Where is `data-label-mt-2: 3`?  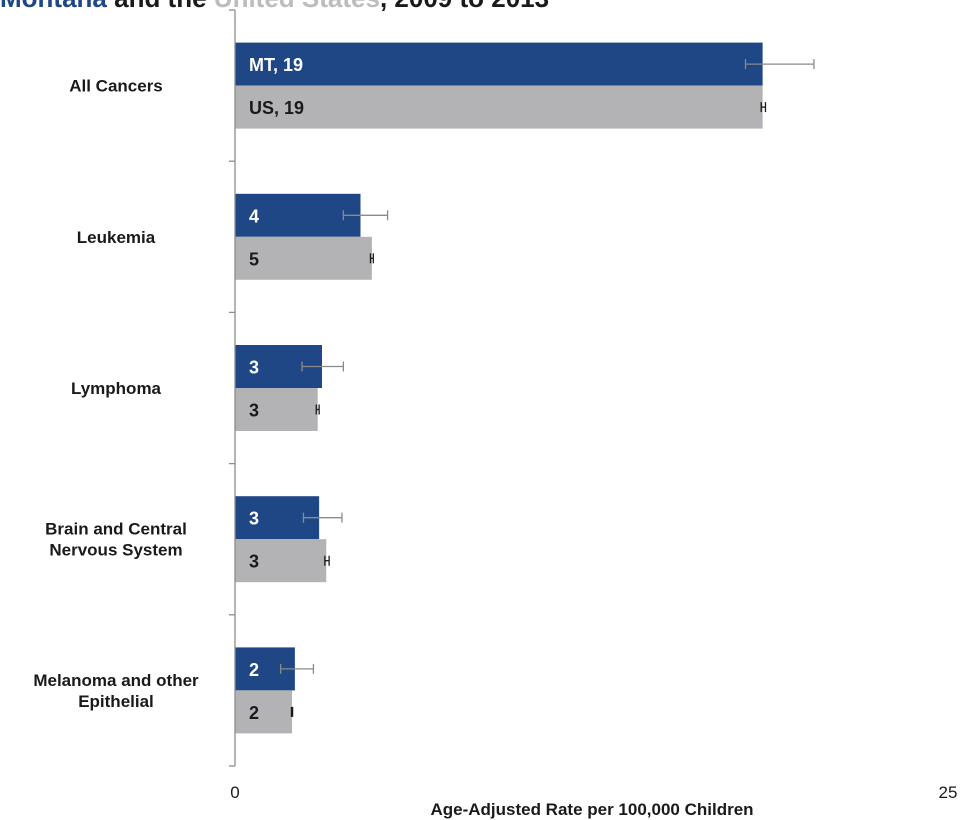
data-label-mt-2: 3 is located at coordinates (254, 368).